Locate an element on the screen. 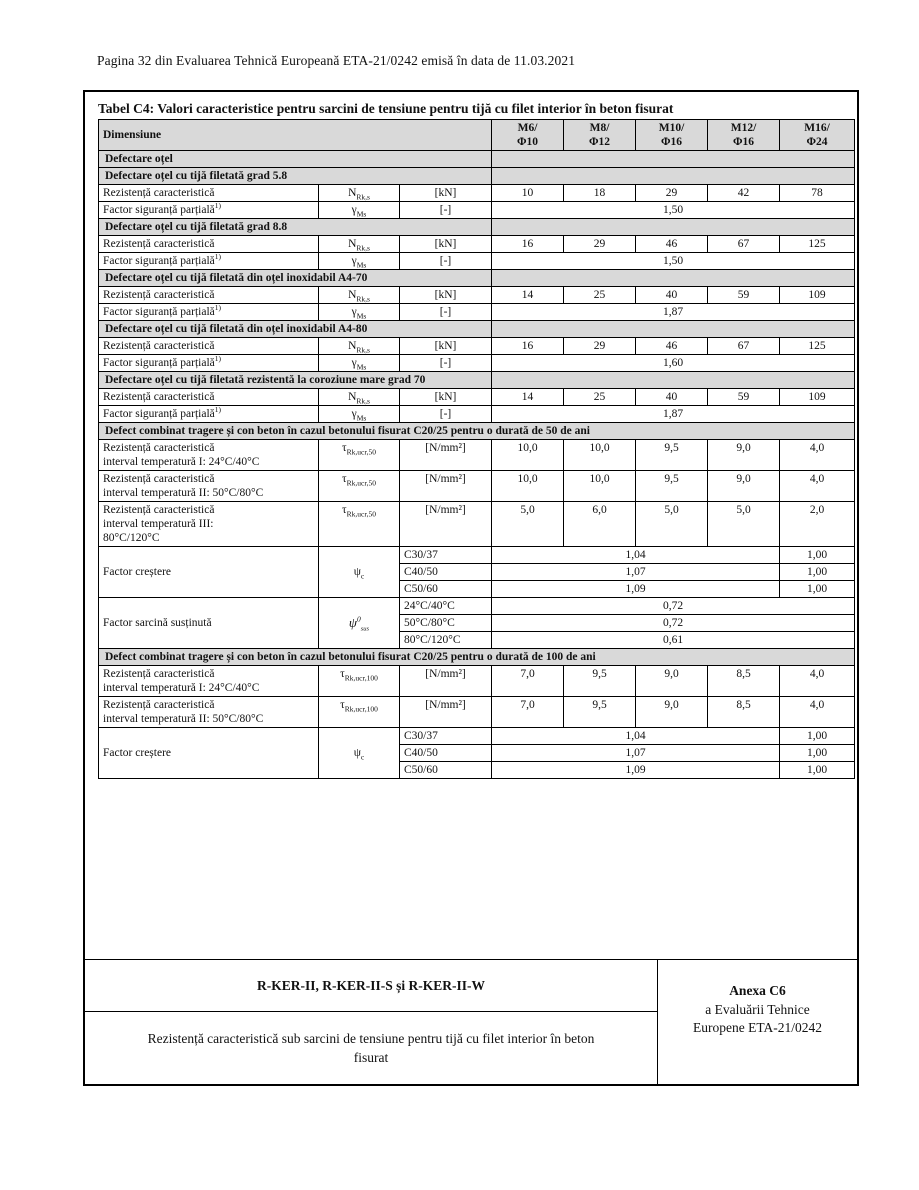 This screenshot has width=919, height=1190. table-row: 80°C/120°C 0,61 is located at coordinates (477, 640).